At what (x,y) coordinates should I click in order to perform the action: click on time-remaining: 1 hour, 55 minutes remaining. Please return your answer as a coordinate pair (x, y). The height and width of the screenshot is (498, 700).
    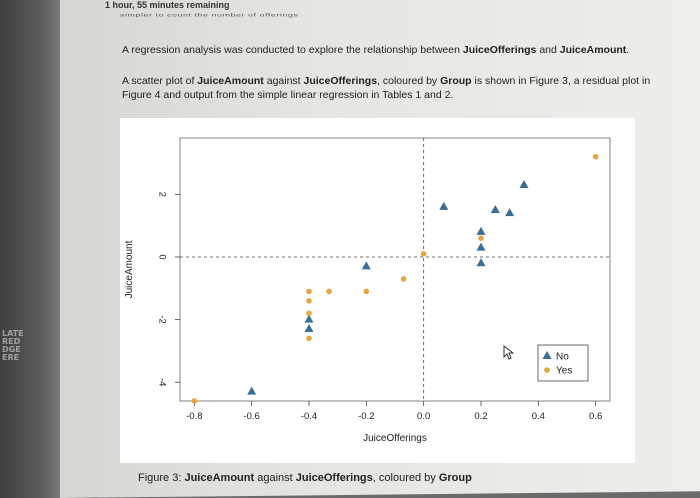
    Looking at the image, I should click on (167, 5).